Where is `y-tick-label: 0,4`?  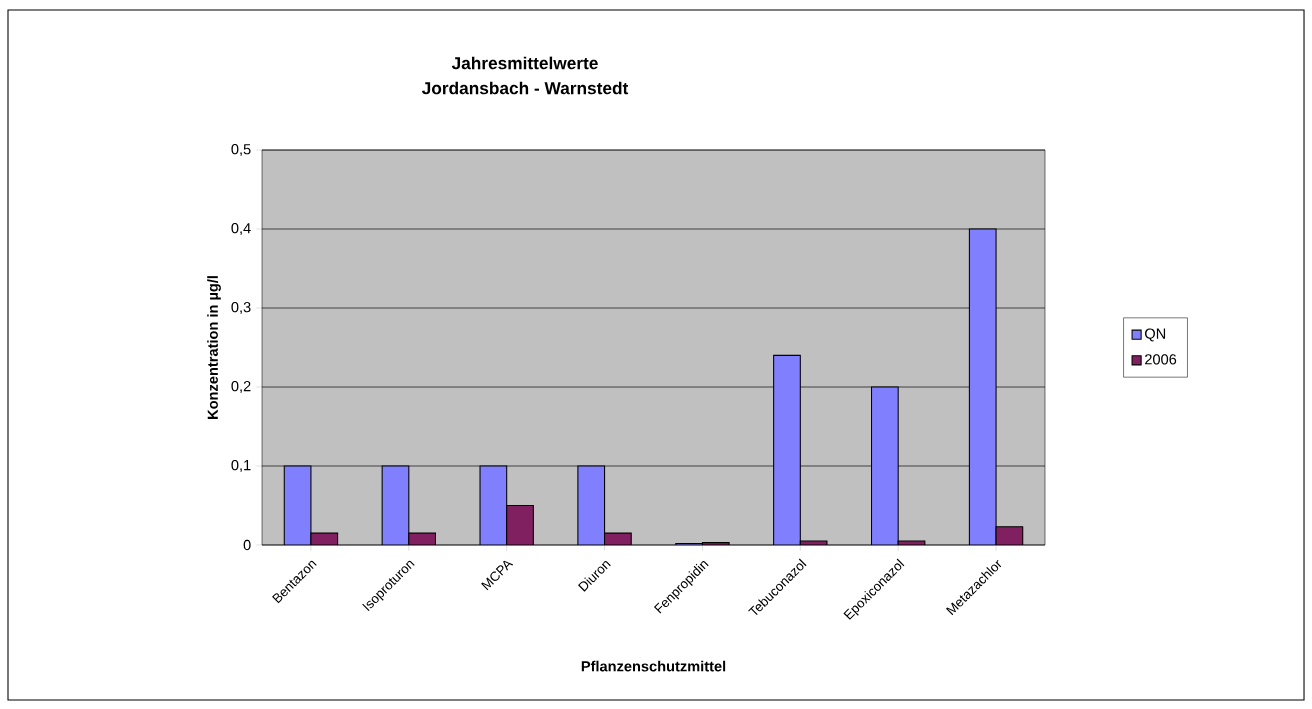
y-tick-label: 0,4 is located at coordinates (241, 229).